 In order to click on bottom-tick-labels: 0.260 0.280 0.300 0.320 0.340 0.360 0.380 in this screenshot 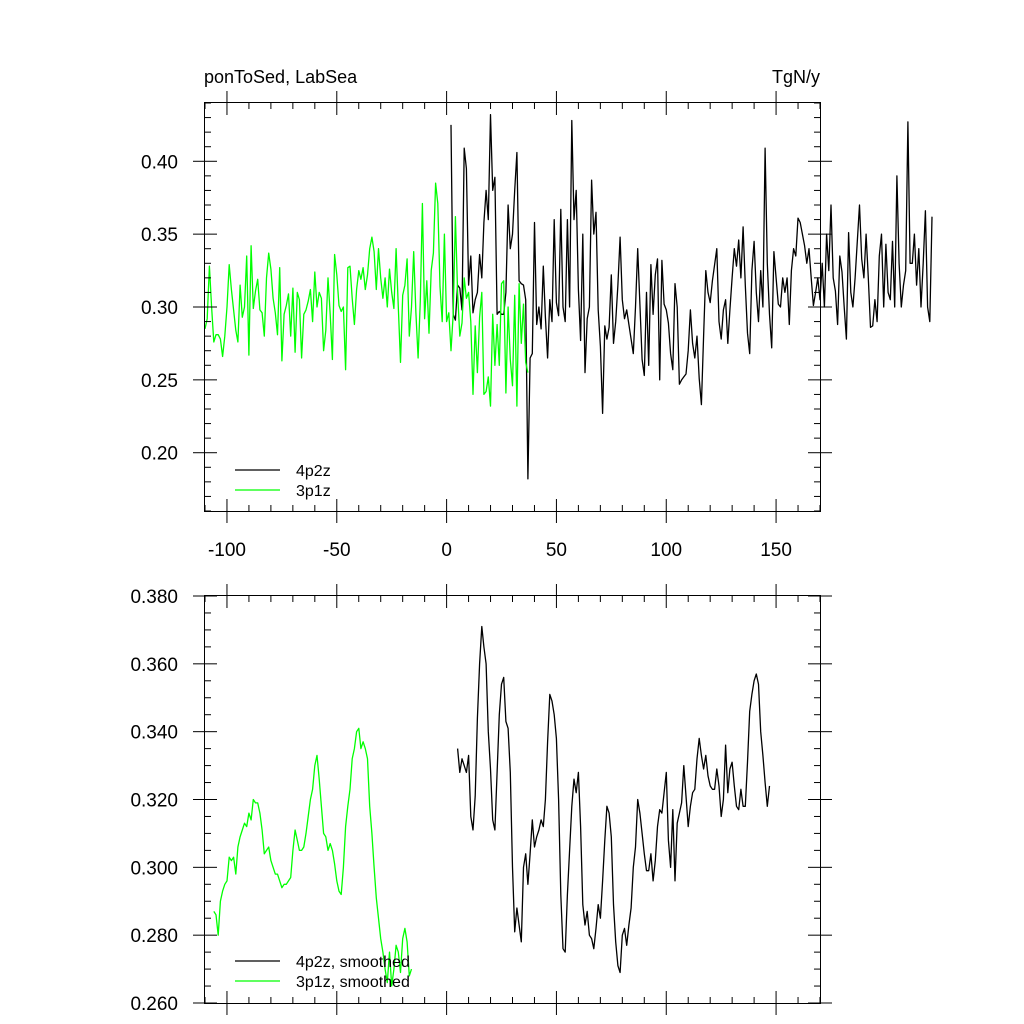, I will do `click(154, 801)`.